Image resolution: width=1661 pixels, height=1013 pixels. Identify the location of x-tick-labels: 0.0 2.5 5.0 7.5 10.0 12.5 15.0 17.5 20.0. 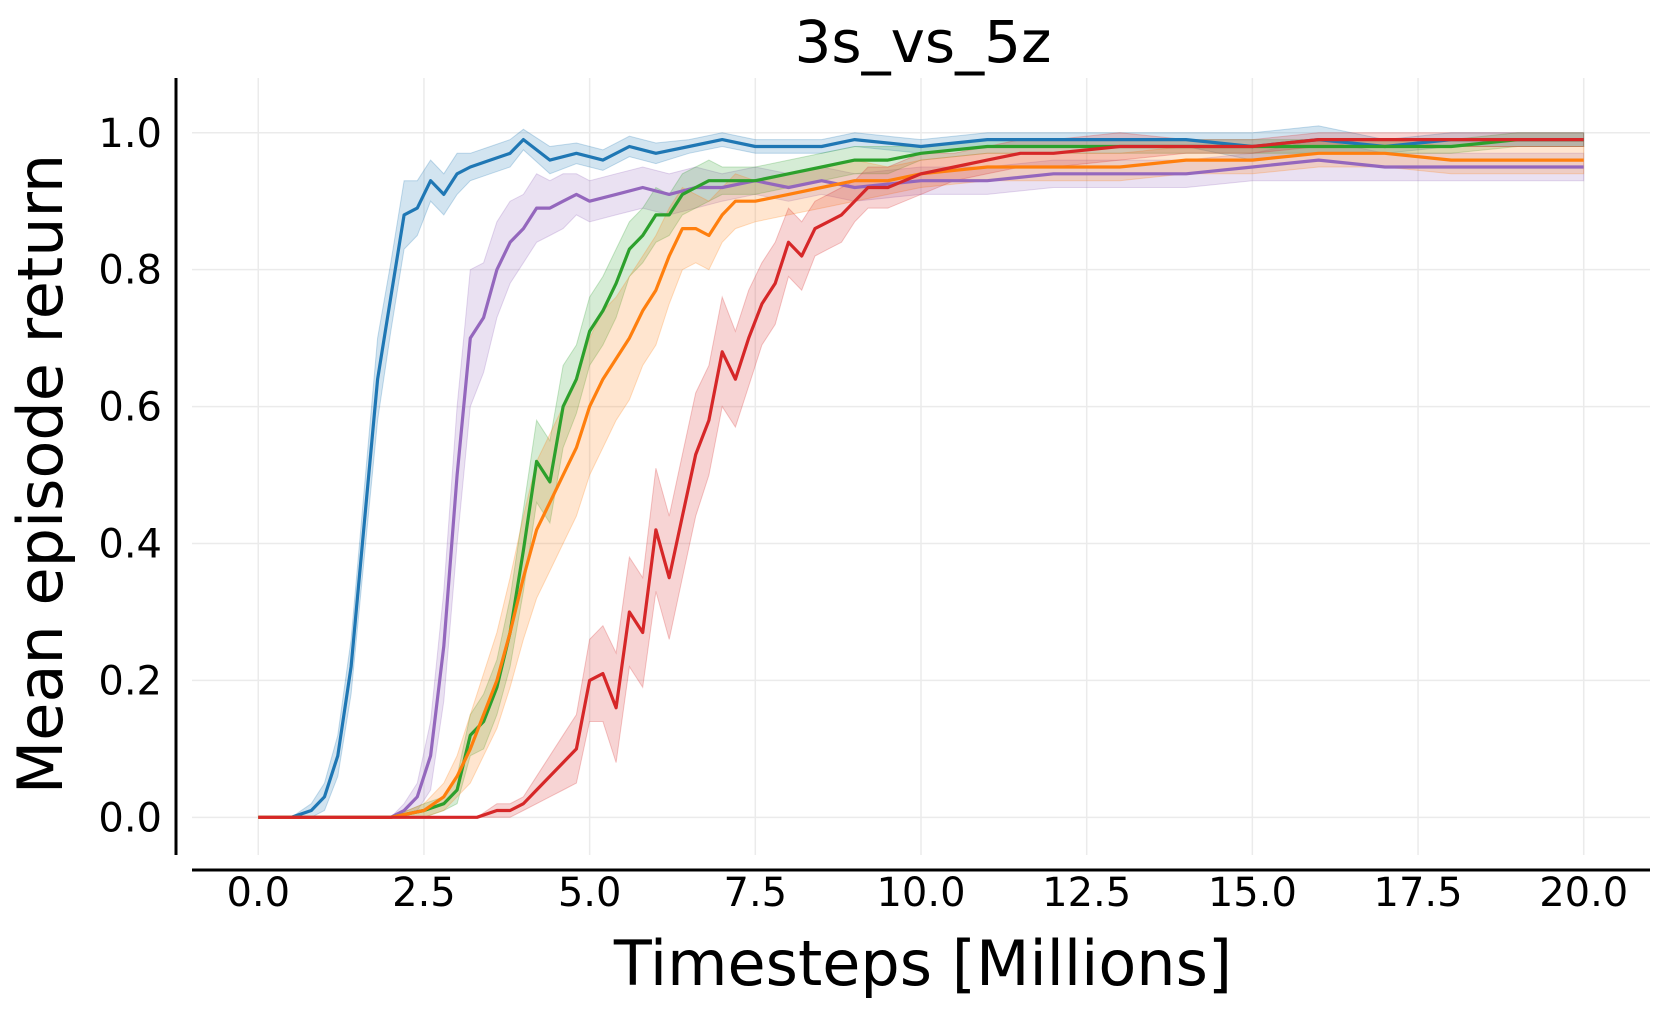
(927, 893).